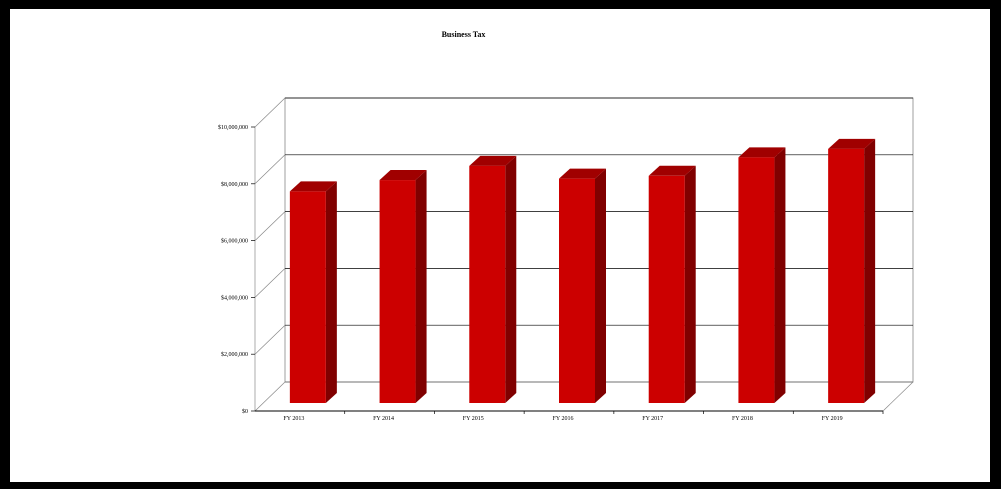 The image size is (1001, 489). Describe the element at coordinates (463, 34) in the screenshot. I see `chart-title: Business Tax` at that location.